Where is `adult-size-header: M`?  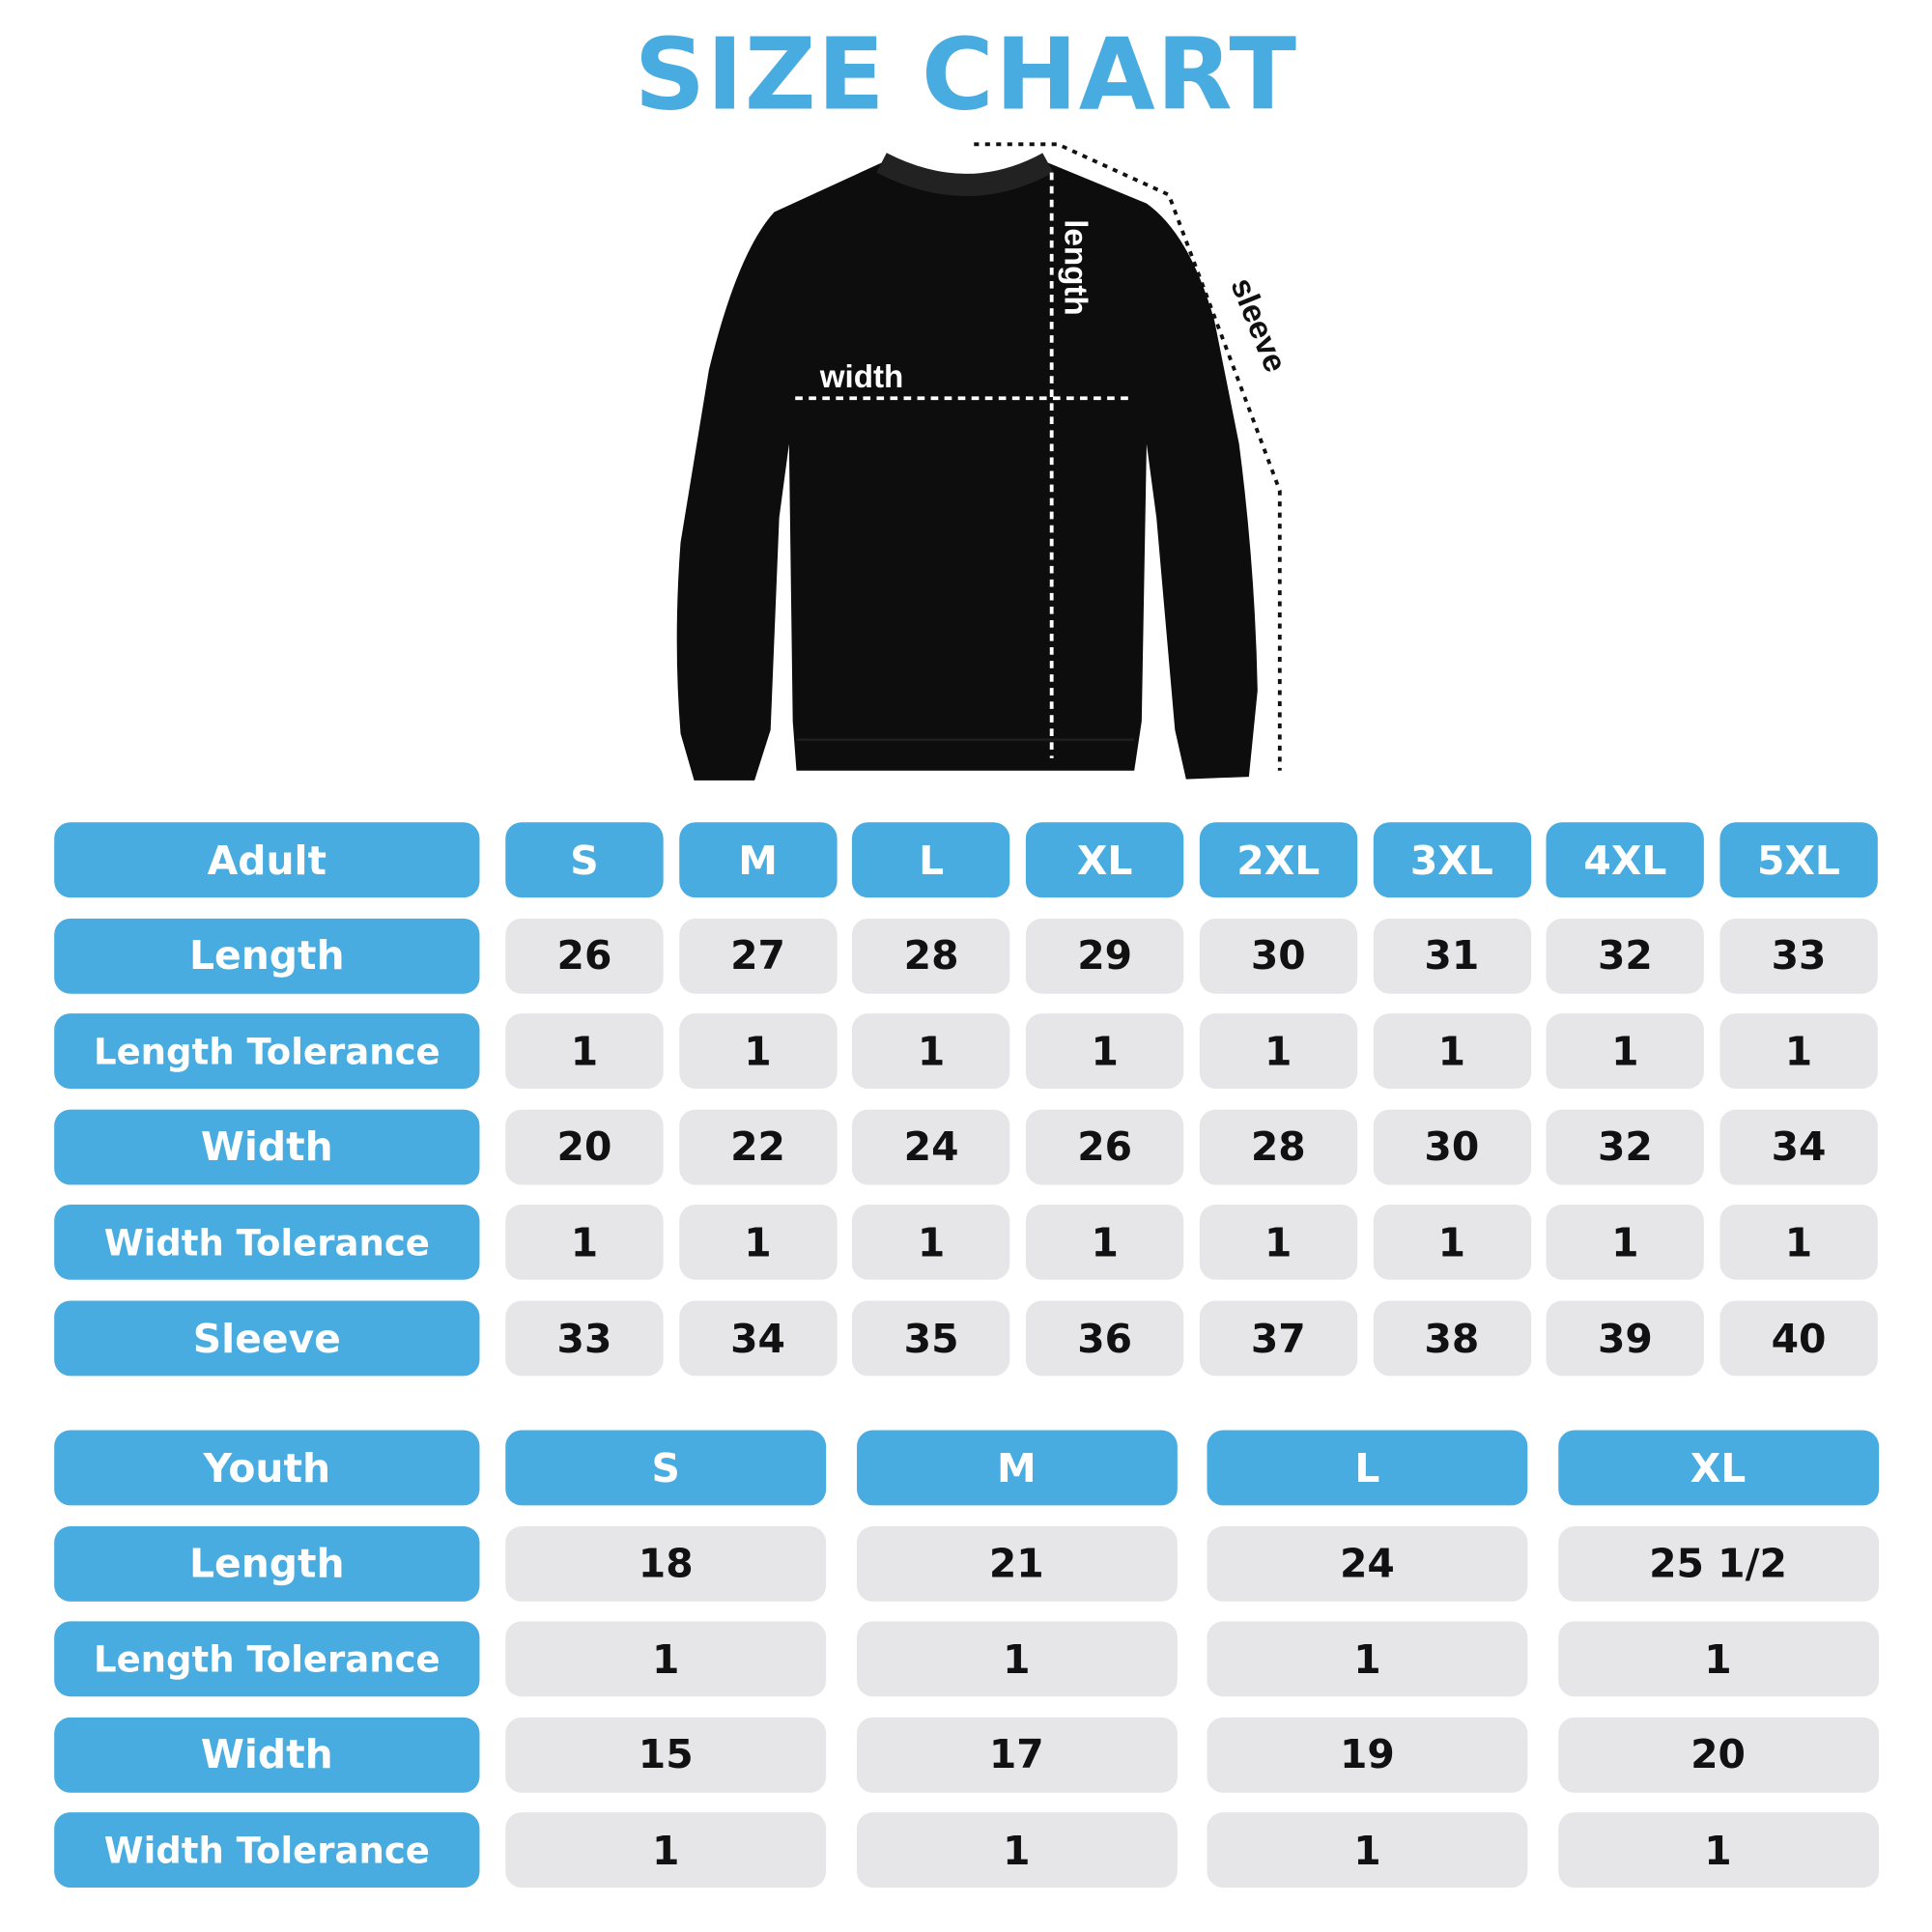 adult-size-header: M is located at coordinates (758, 860).